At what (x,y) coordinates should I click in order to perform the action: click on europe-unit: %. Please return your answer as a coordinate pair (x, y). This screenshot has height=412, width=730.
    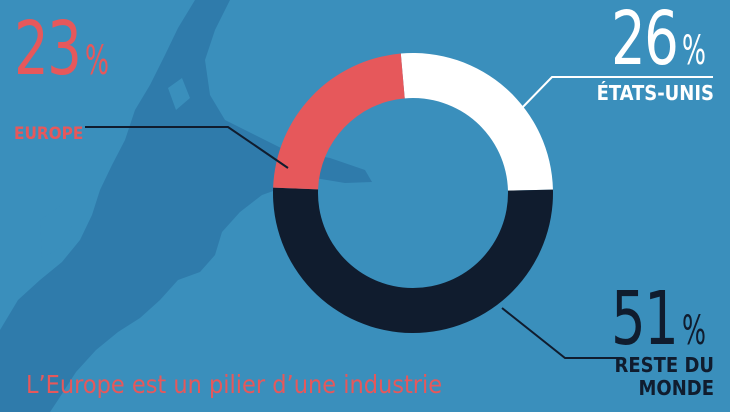
    Looking at the image, I should click on (96, 61).